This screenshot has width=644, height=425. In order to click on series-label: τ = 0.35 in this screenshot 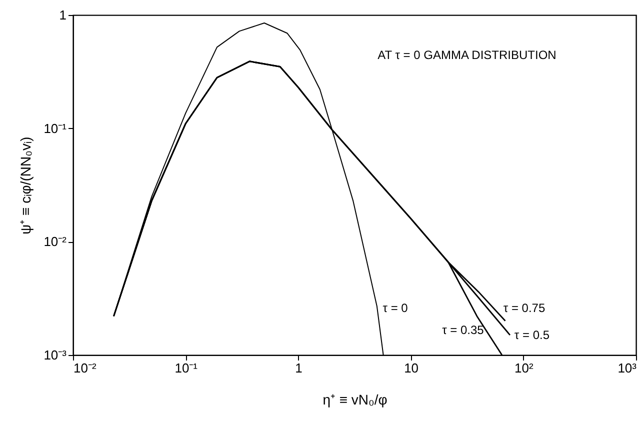, I will do `click(463, 330)`.